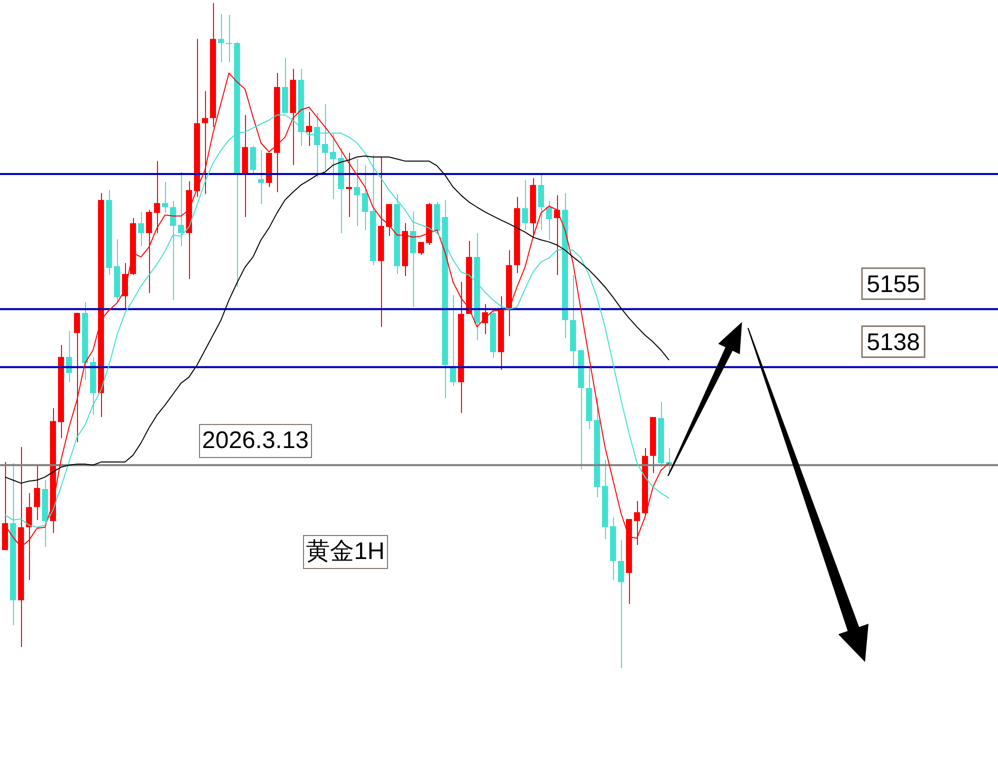 This screenshot has width=998, height=762. What do you see at coordinates (255, 441) in the screenshot?
I see `annotation: 2026.3.13` at bounding box center [255, 441].